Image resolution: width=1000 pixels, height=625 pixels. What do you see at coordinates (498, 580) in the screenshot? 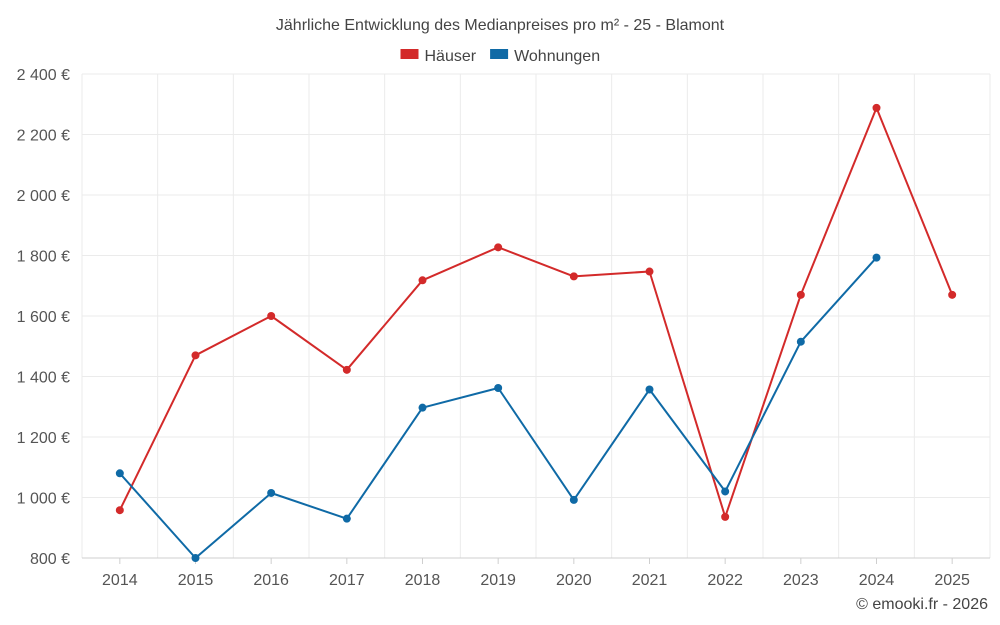
I see `x-tick-label: 2019` at bounding box center [498, 580].